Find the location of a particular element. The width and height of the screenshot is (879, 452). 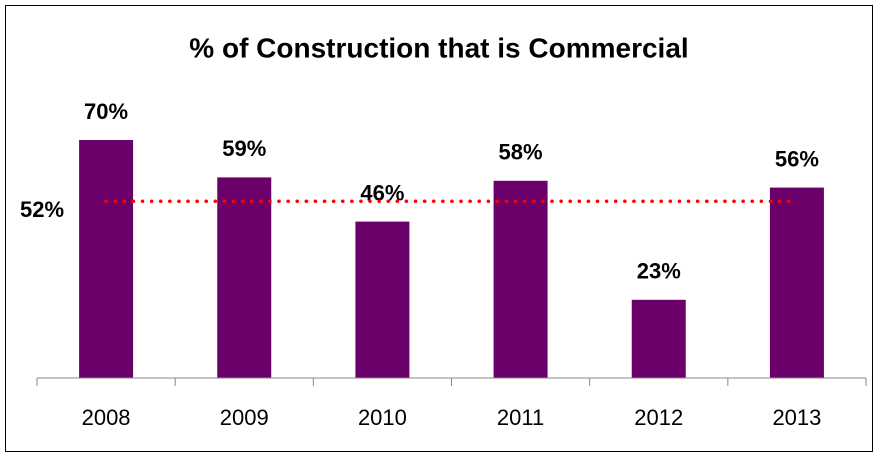

x-tick-label: 2010 is located at coordinates (382, 417).